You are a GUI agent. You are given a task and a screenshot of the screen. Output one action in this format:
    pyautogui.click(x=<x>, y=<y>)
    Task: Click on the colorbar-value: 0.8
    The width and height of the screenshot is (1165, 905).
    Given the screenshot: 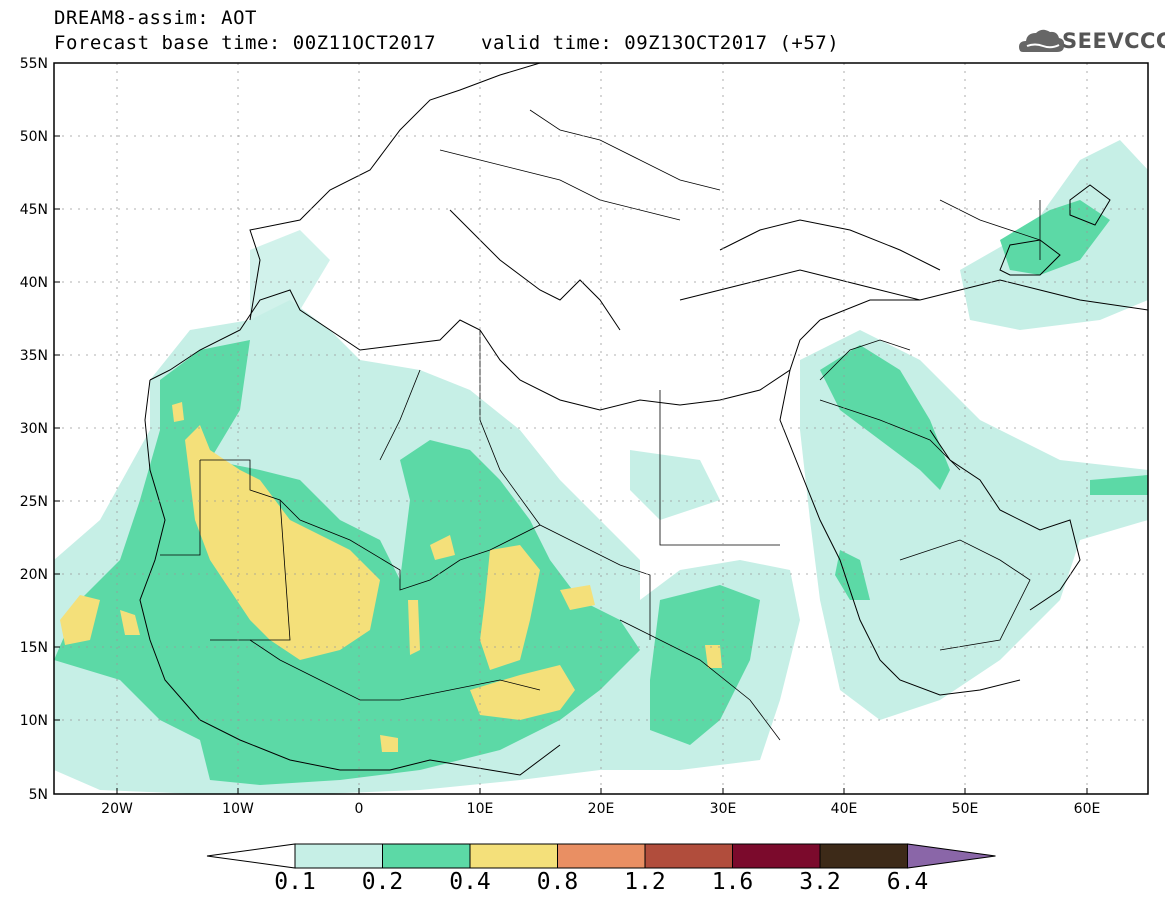 What is the action you would take?
    pyautogui.click(x=557, y=882)
    